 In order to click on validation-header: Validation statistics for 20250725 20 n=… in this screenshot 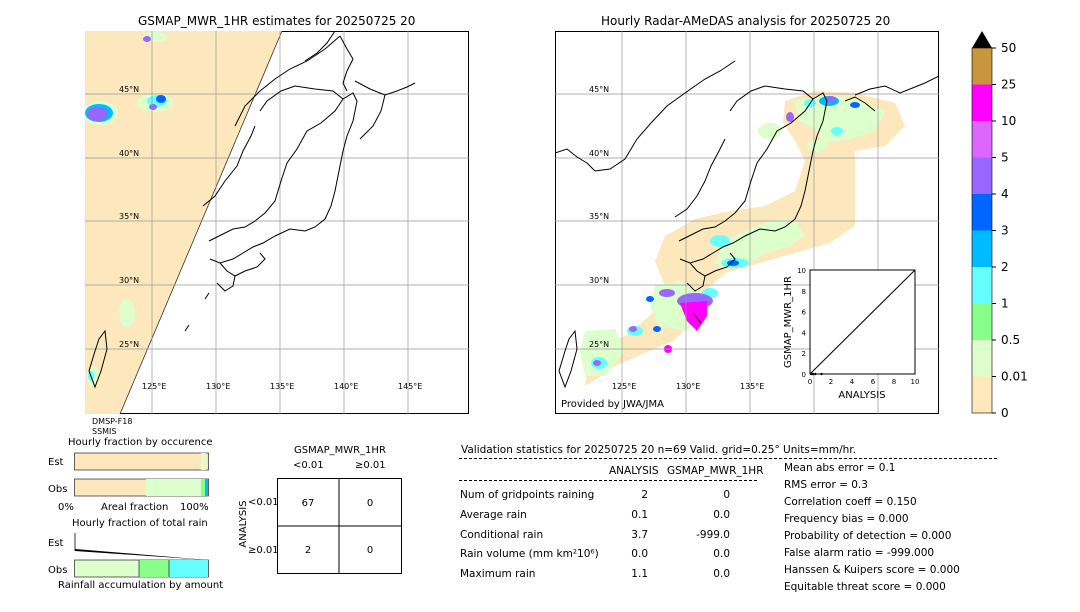, I will do `click(659, 450)`.